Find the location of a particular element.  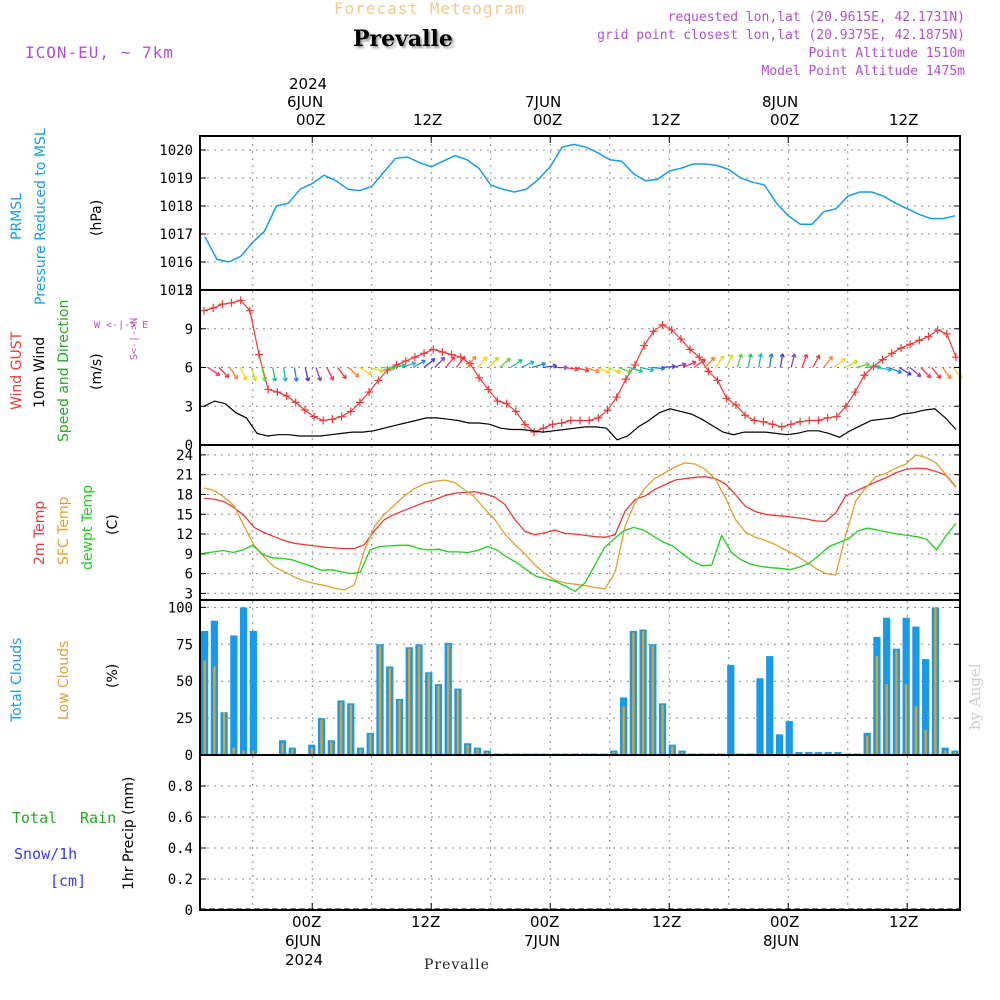

dewpoint-line is located at coordinates (580, 558).